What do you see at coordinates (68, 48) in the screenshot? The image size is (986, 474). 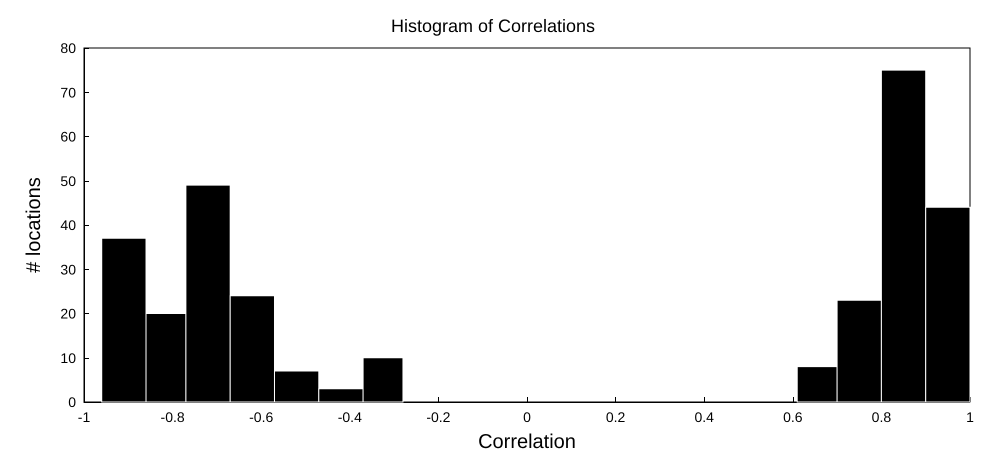 I see `y-tick-label: 80` at bounding box center [68, 48].